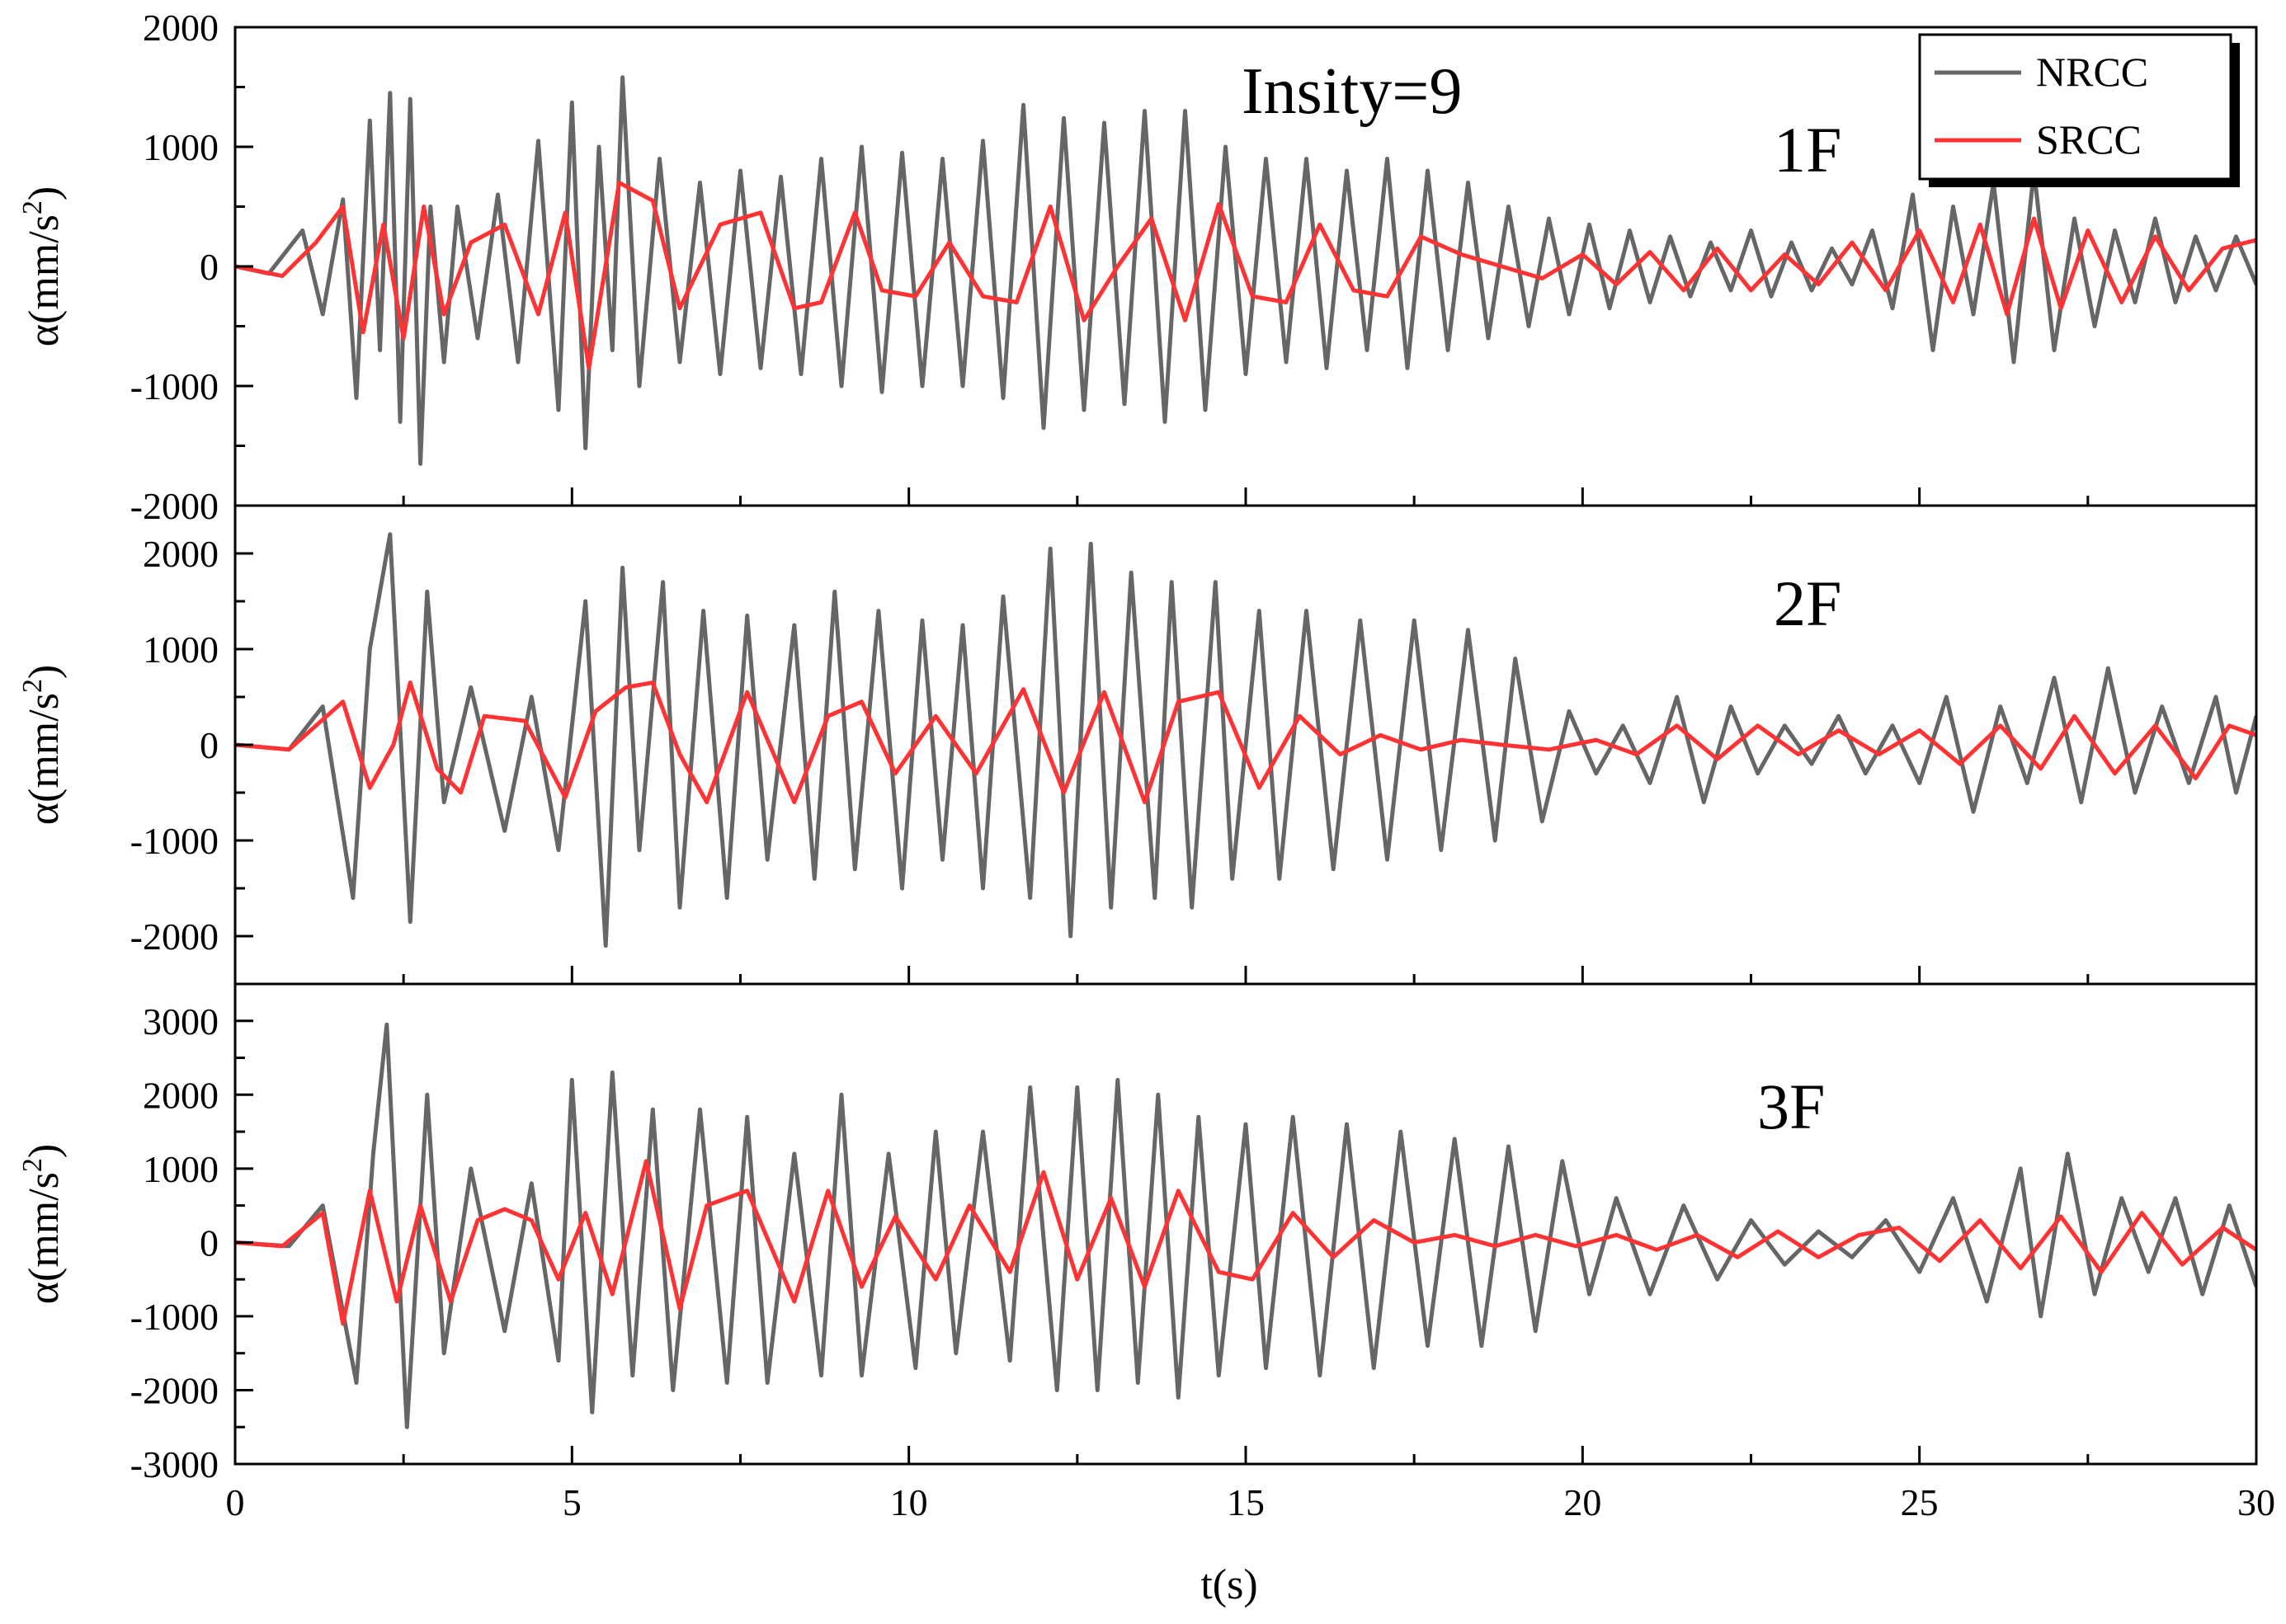 The image size is (2286, 1624). What do you see at coordinates (181, 1169) in the screenshot?
I see `y-tick-label-3f: 1000` at bounding box center [181, 1169].